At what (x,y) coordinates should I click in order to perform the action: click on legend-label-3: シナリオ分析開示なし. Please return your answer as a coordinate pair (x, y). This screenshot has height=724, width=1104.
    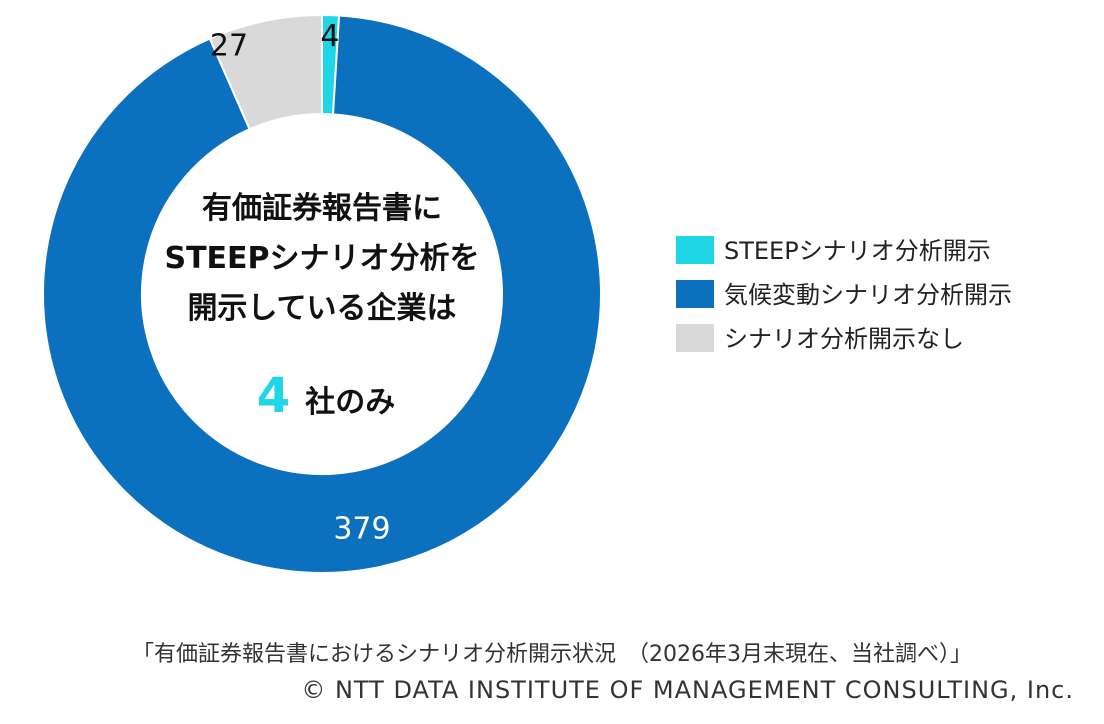
    Looking at the image, I should click on (844, 339).